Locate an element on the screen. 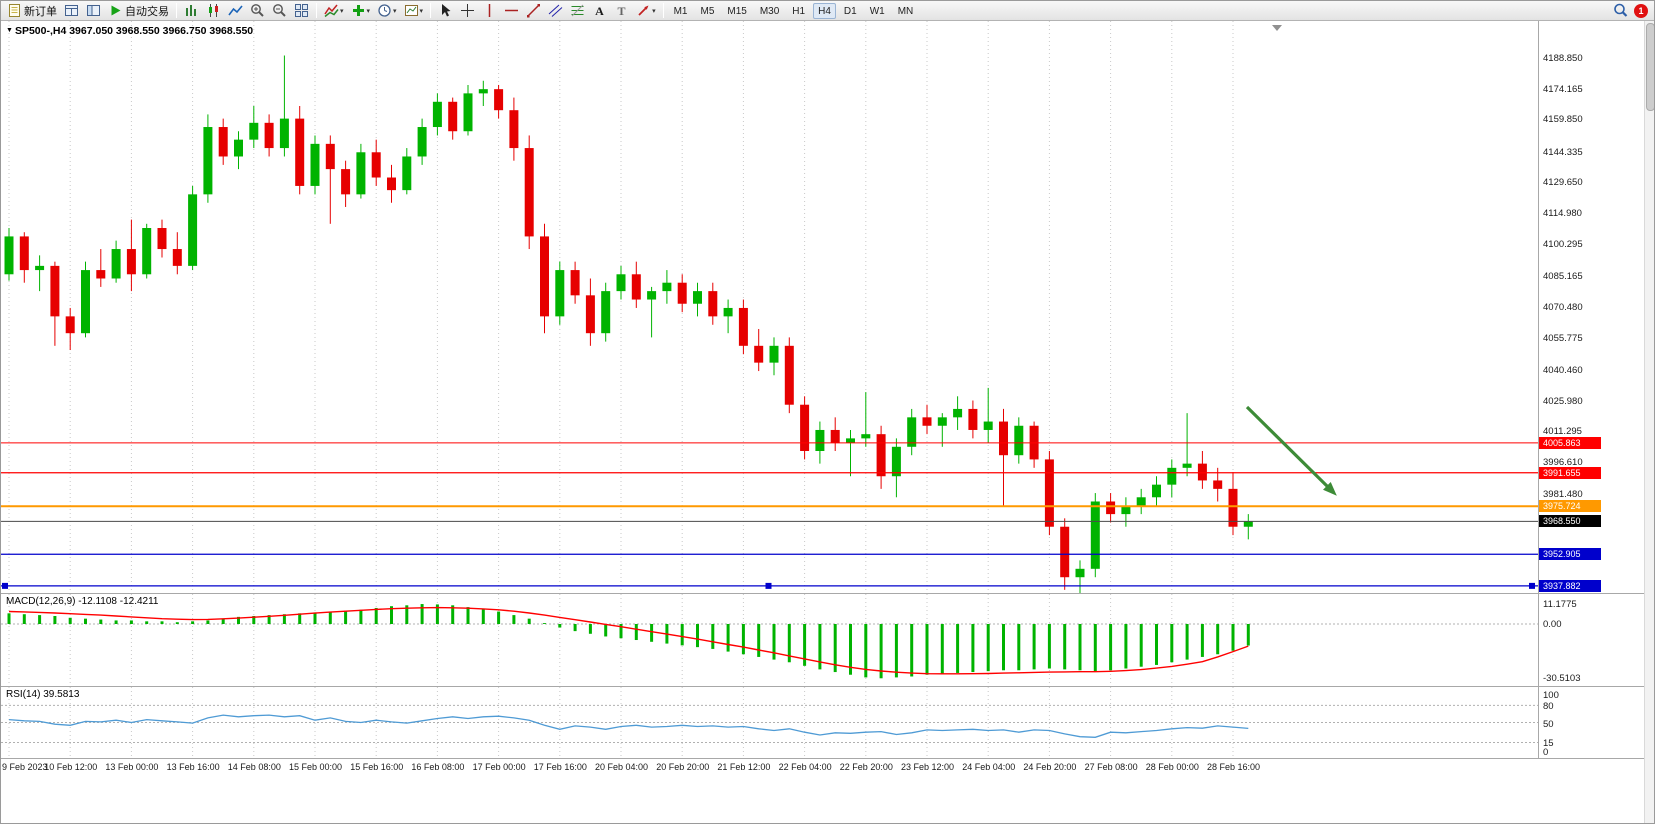  timeframe-d1-button: D1 is located at coordinates (850, 11).